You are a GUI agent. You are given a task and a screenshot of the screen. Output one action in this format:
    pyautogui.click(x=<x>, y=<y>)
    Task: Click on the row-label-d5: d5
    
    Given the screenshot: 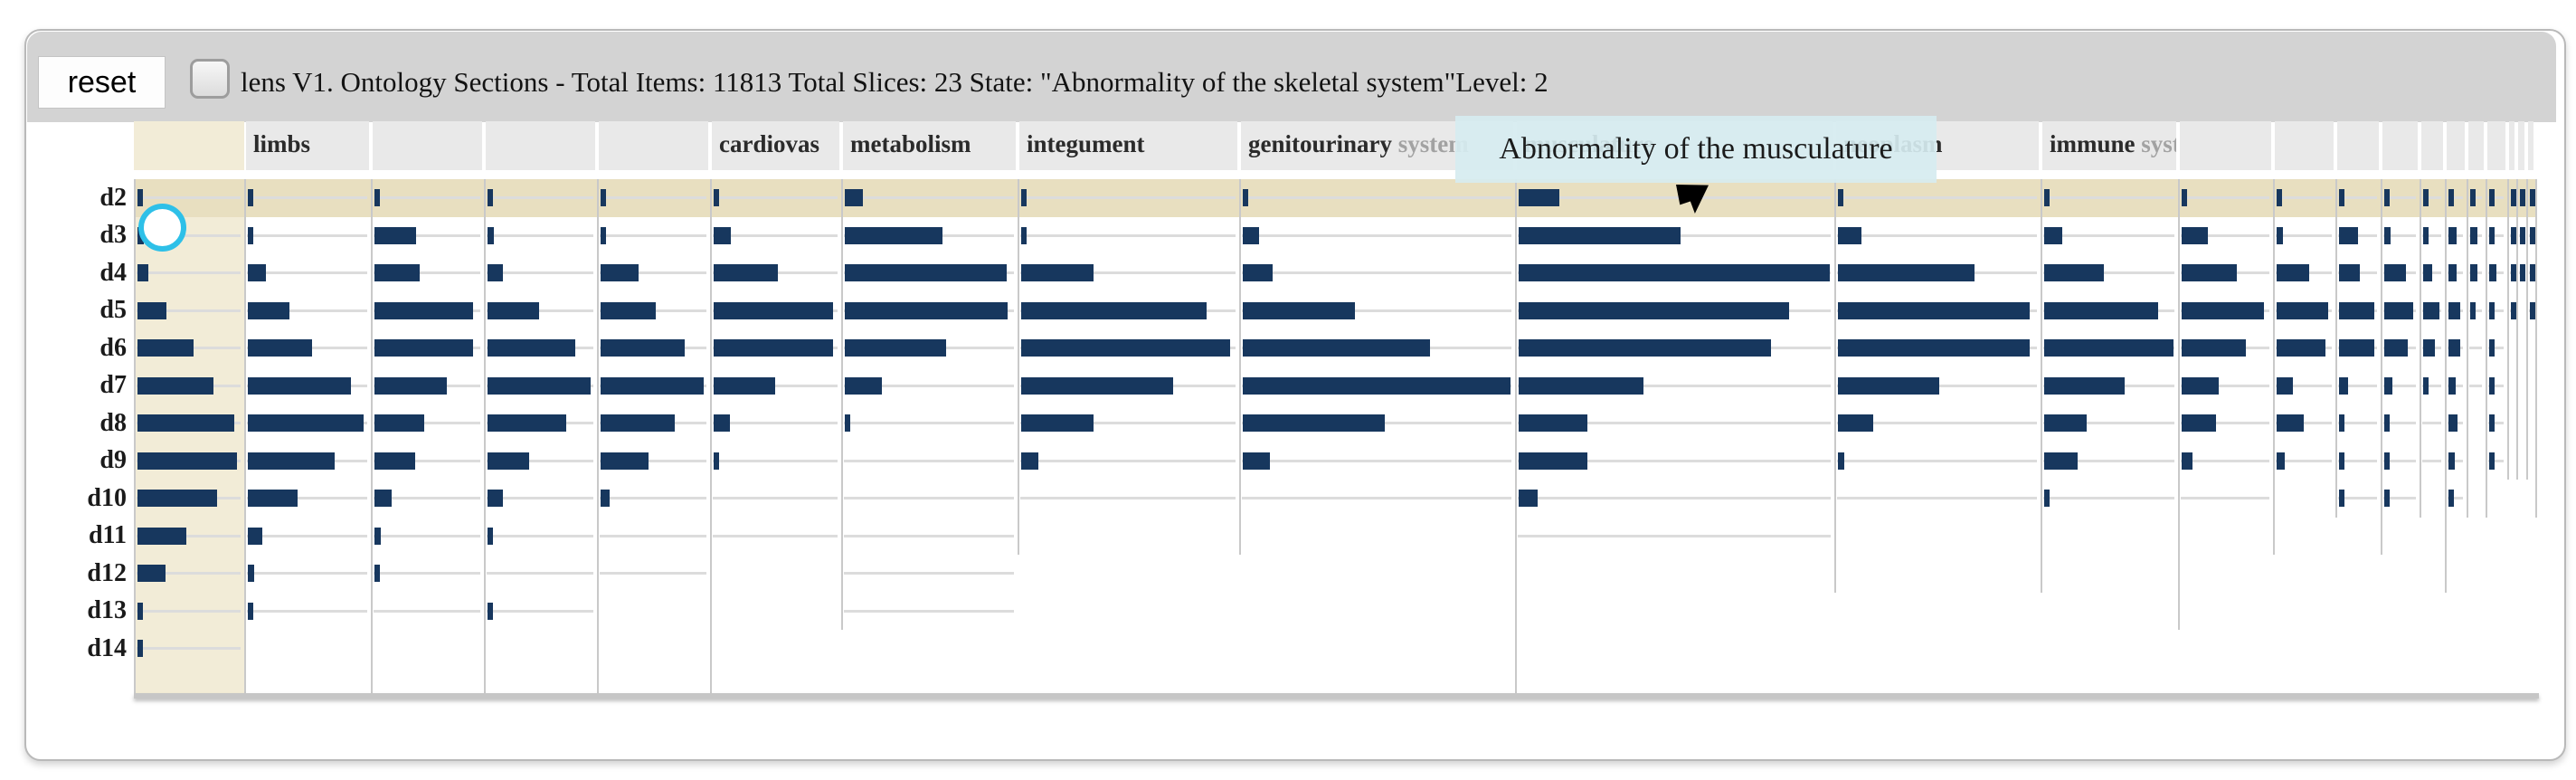 What is the action you would take?
    pyautogui.click(x=113, y=311)
    